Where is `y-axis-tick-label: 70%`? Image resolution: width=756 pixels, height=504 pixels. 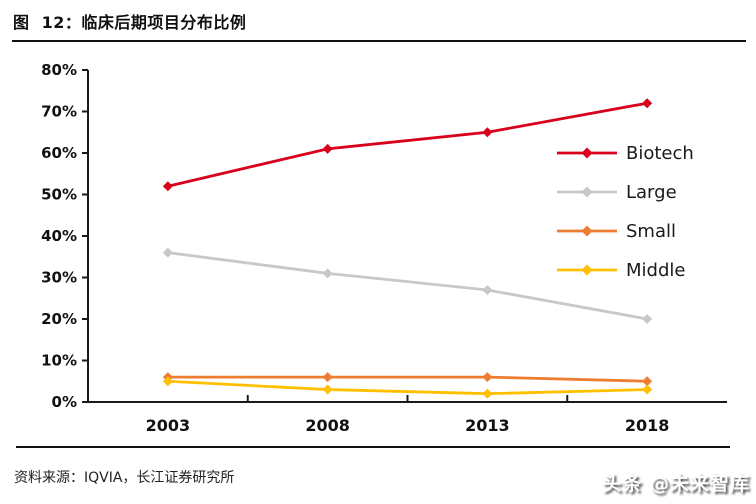
y-axis-tick-label: 70% is located at coordinates (59, 112).